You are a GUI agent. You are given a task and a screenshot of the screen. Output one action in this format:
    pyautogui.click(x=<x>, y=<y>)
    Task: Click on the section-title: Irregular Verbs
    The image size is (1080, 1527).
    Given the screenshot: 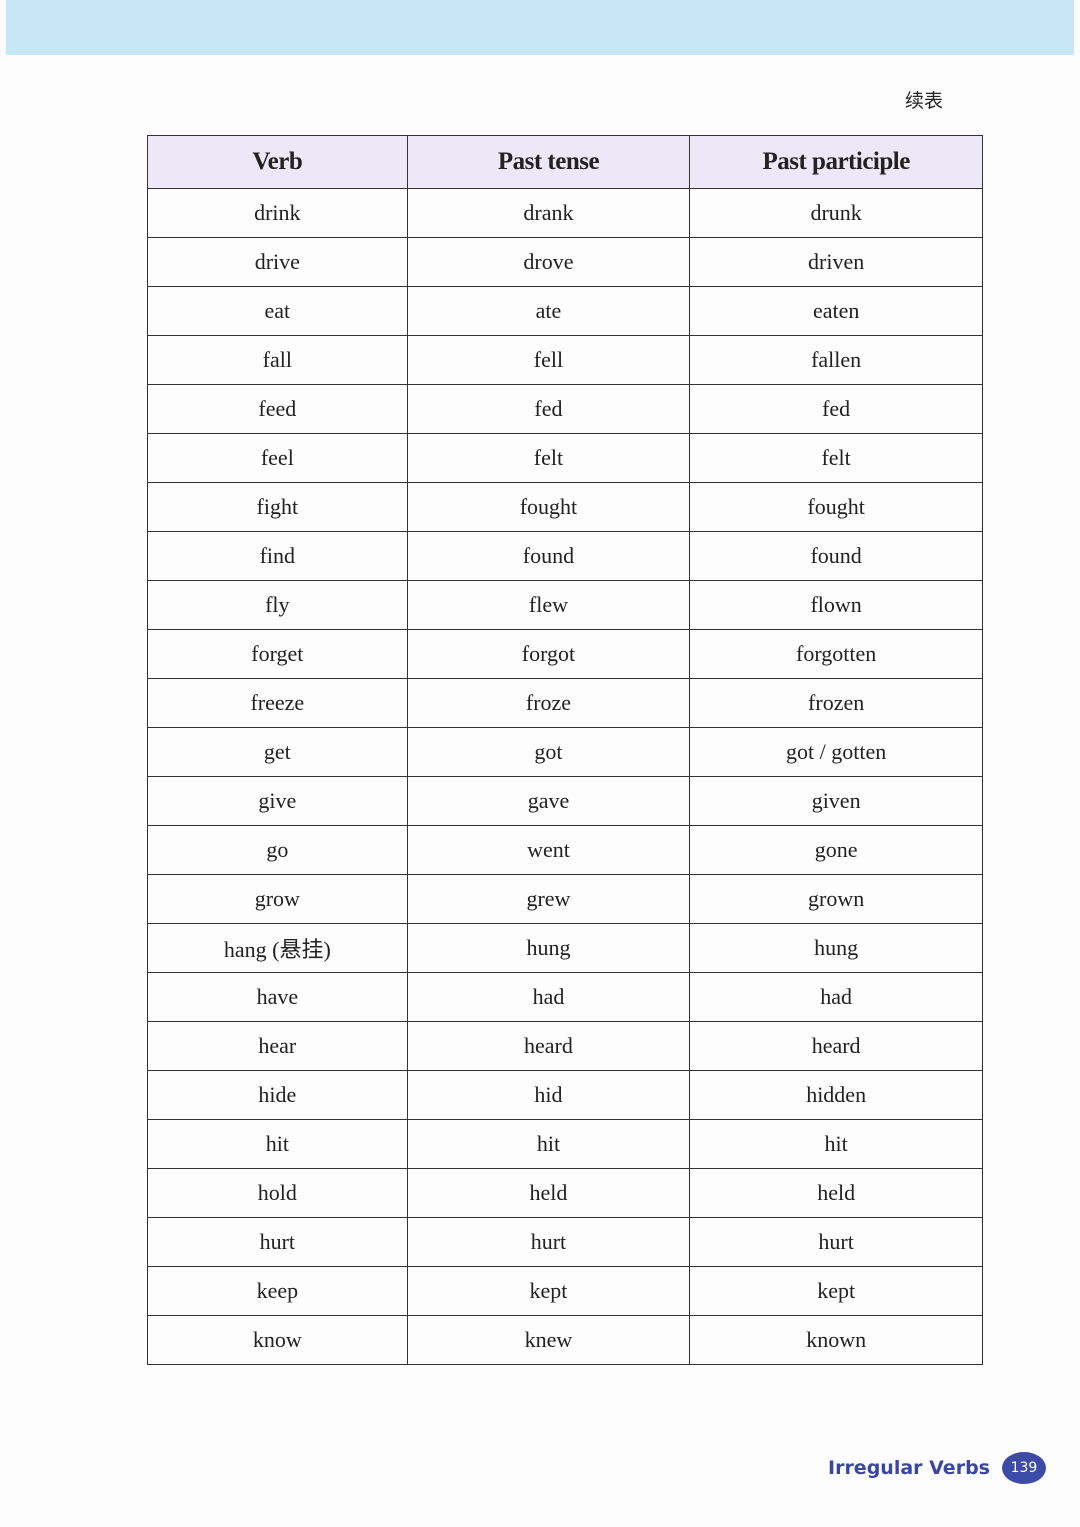 What is the action you would take?
    pyautogui.click(x=909, y=1468)
    